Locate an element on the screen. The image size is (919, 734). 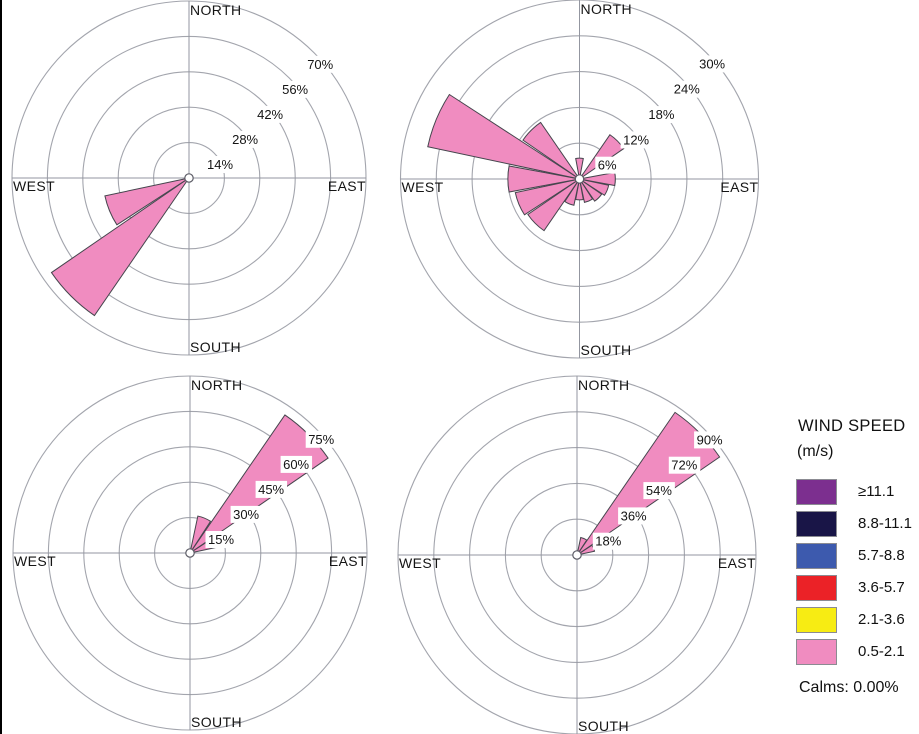
ring-label-28pct: 28% is located at coordinates (245, 139).